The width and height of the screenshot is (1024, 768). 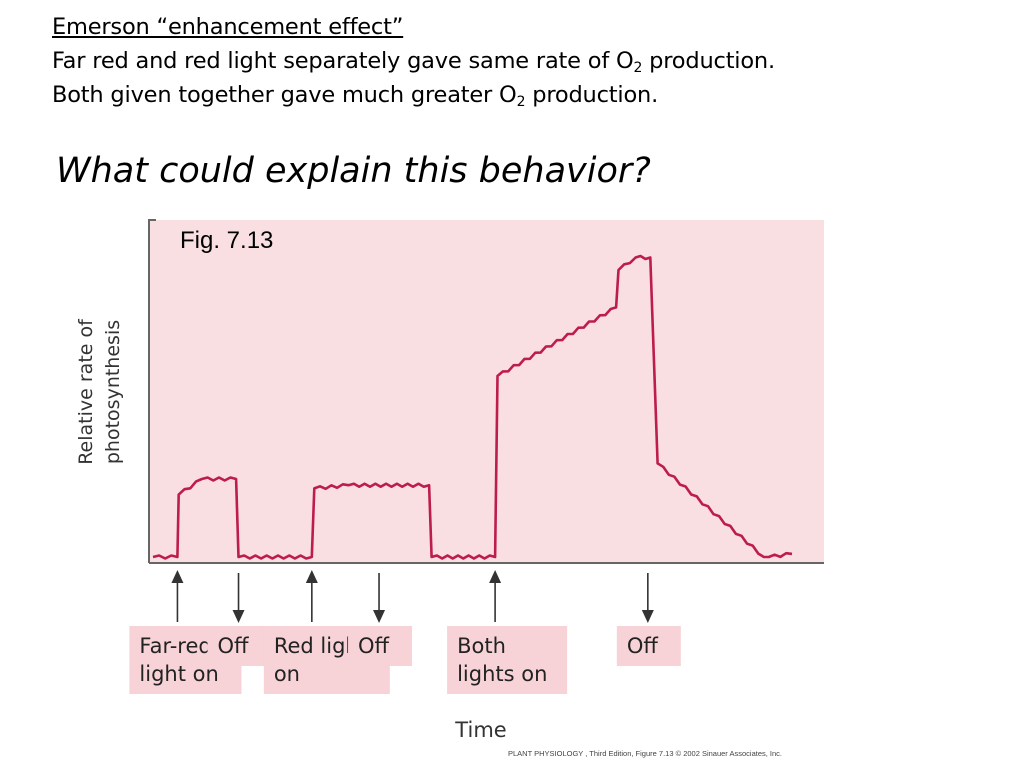 I want to click on event-label-text: Both, so click(x=481, y=646).